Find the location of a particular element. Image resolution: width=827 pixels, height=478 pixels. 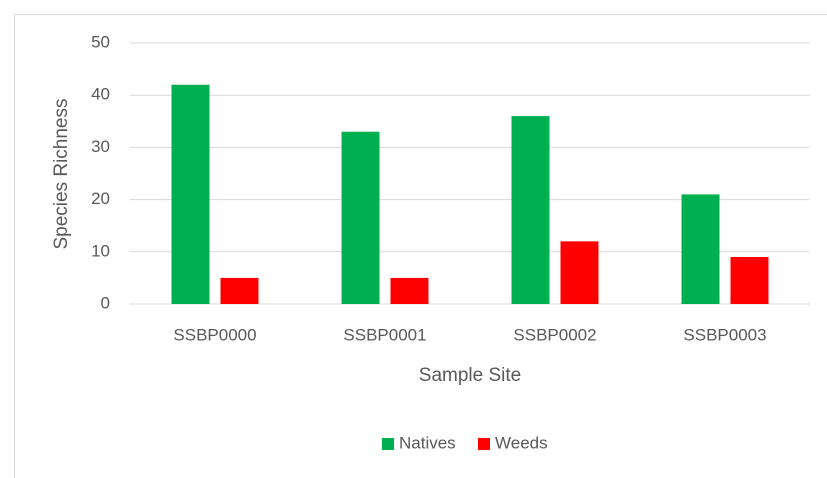

x-tick-label: SSBP0003 is located at coordinates (724, 334).